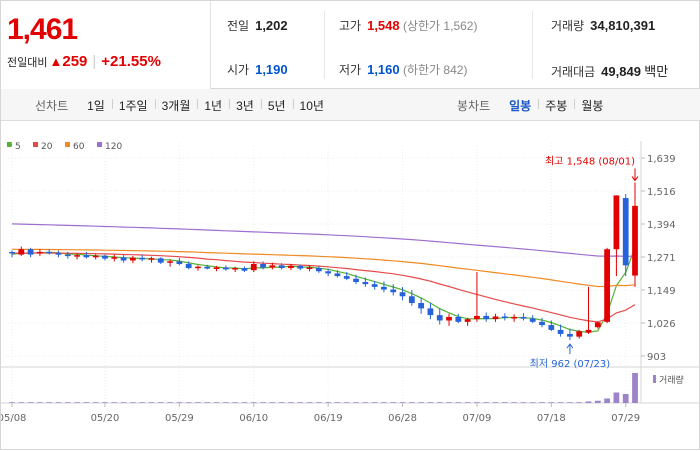 This screenshot has height=451, width=700. Describe the element at coordinates (625, 418) in the screenshot. I see `x-tick-label: 07/29` at that location.